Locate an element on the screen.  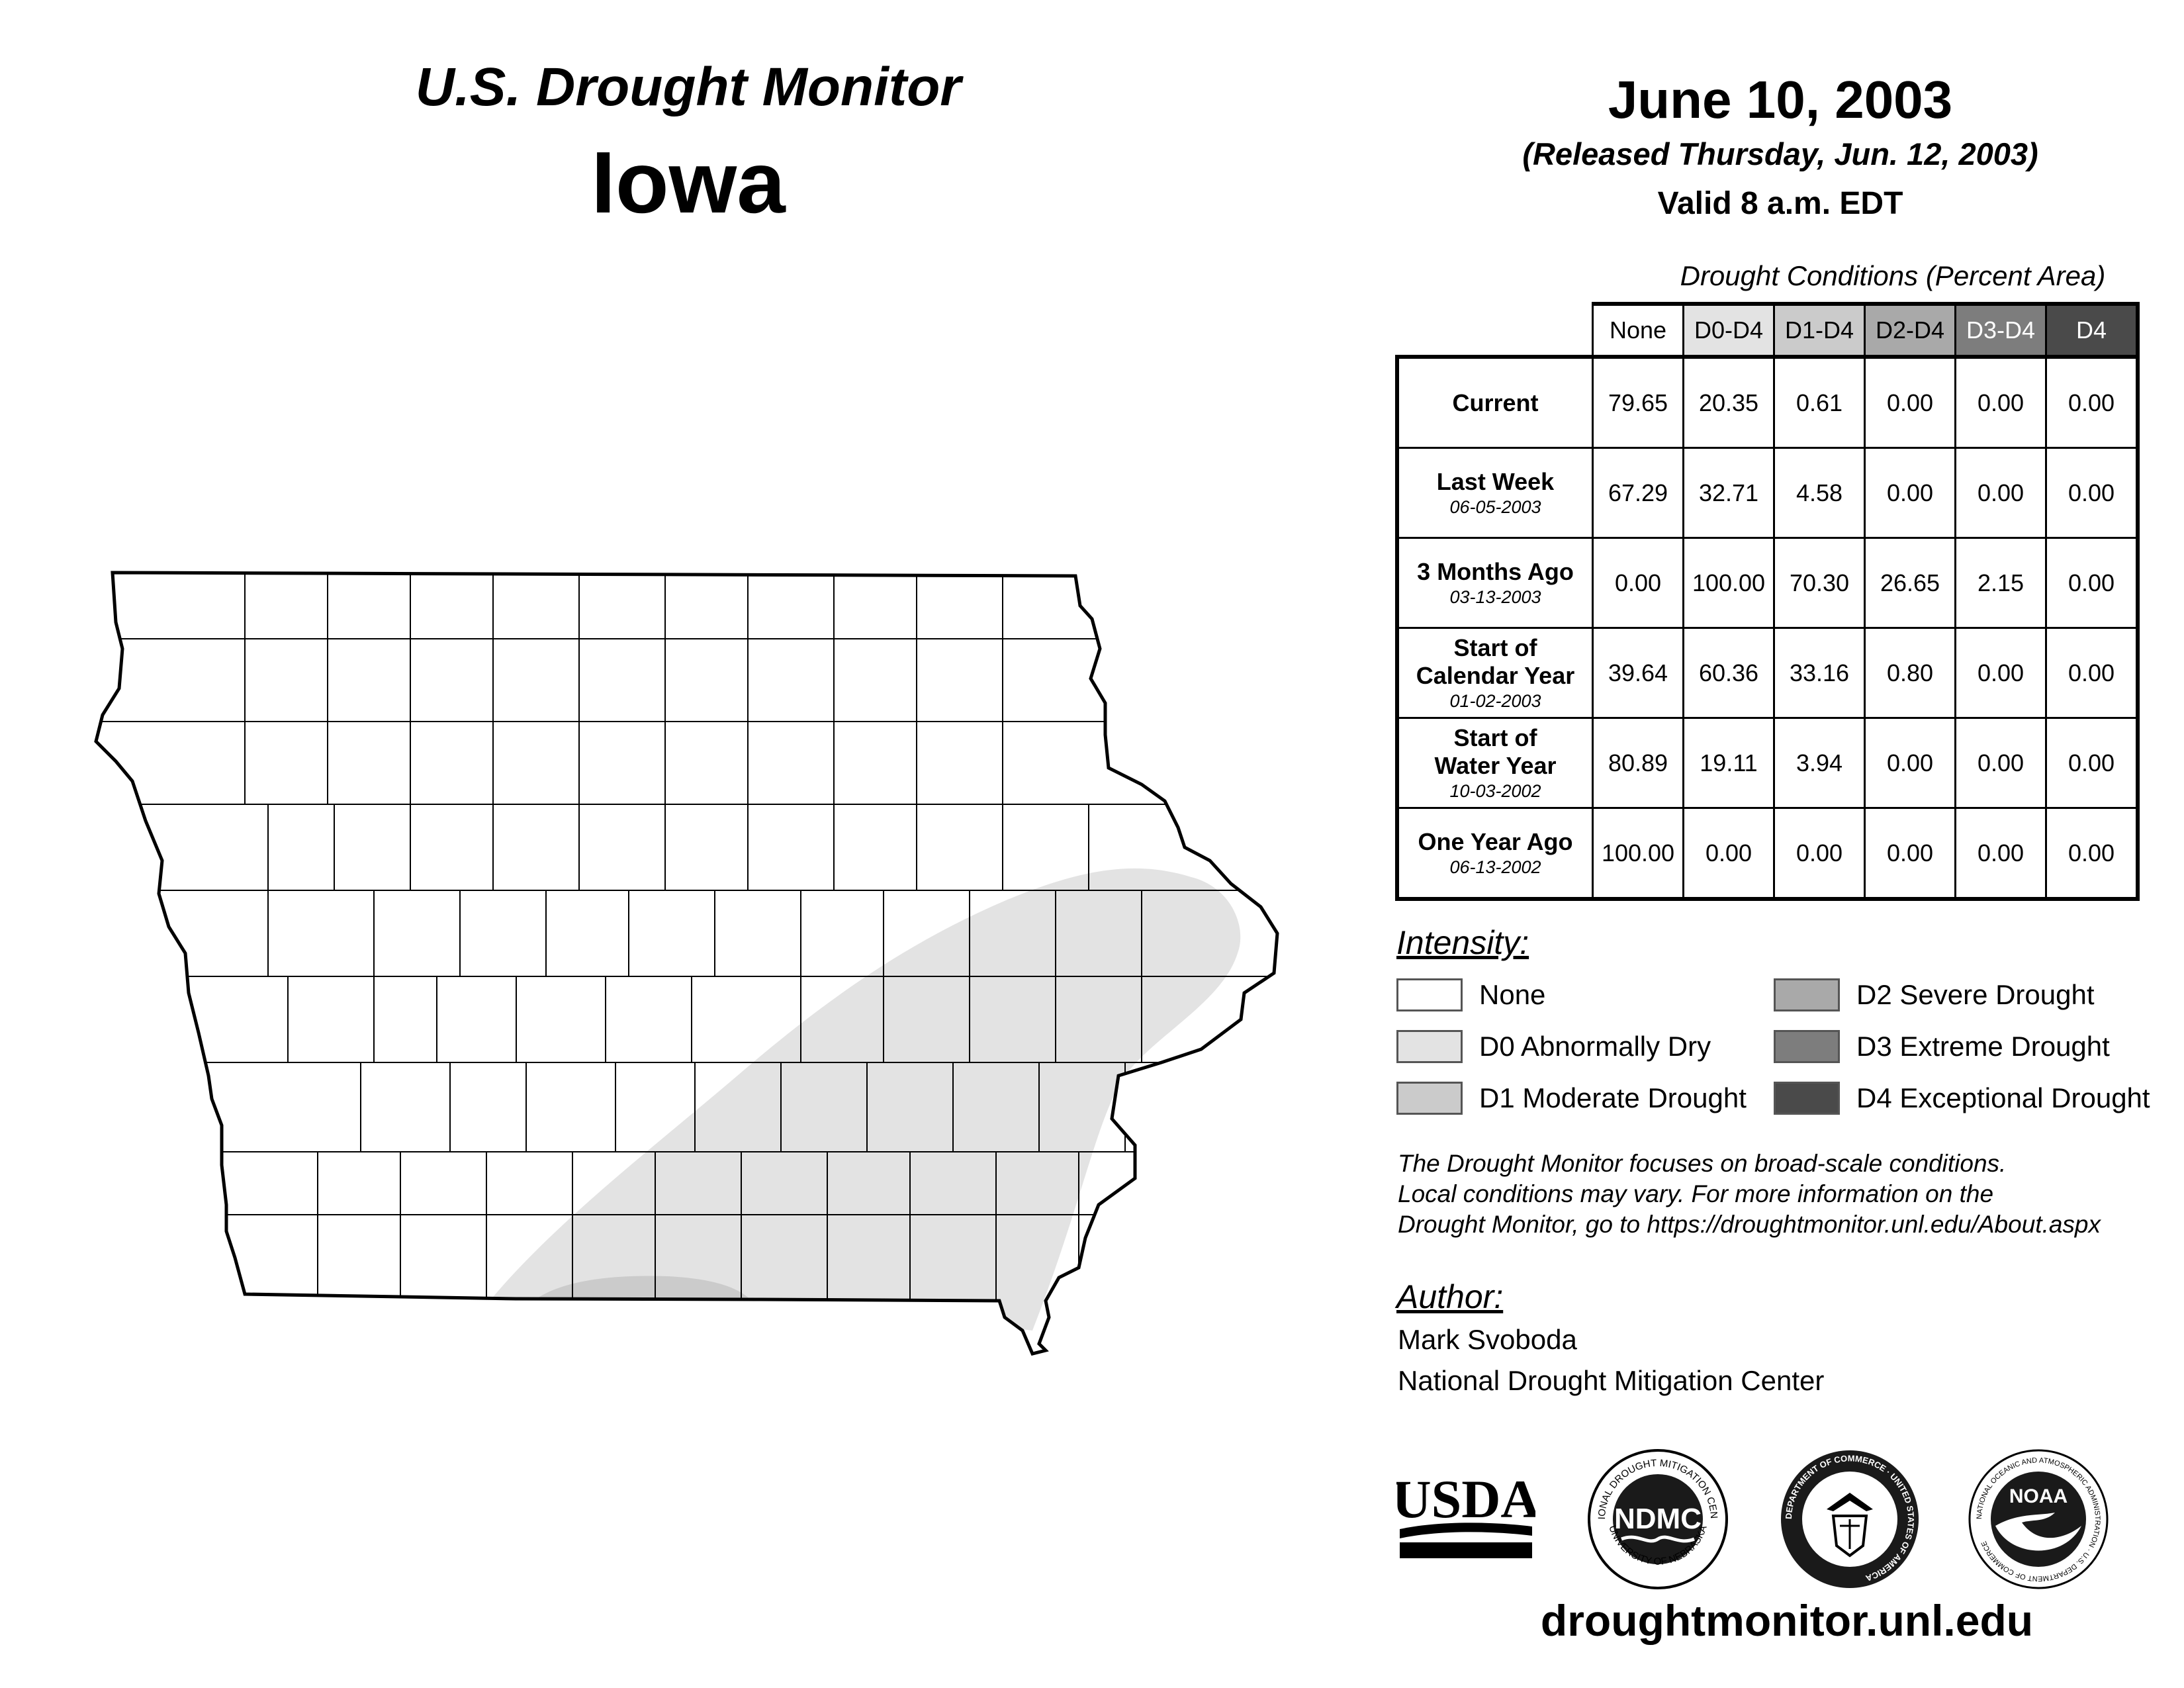
intensity-heading: Intensity: is located at coordinates (1462, 942).